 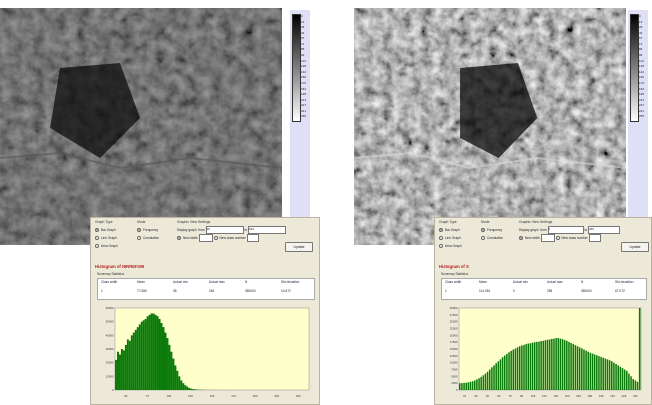 What do you see at coordinates (224, 230) in the screenshot?
I see `from-input: 38` at bounding box center [224, 230].